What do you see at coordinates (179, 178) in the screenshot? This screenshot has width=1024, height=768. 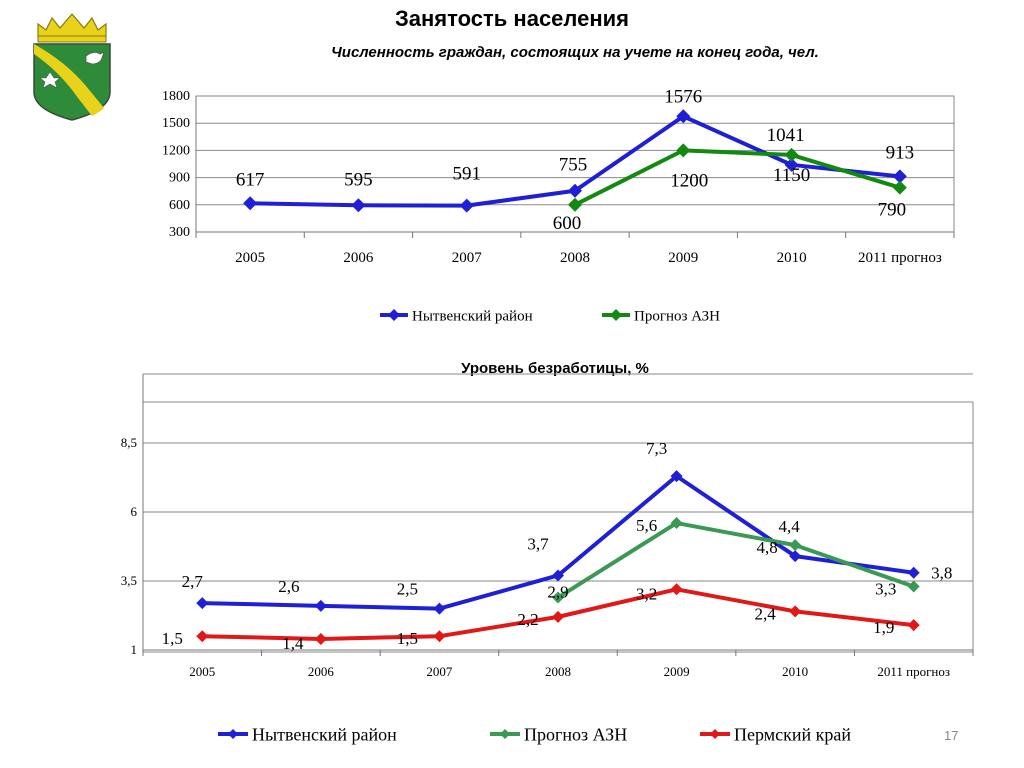 I see `y-tick-label: 900` at bounding box center [179, 178].